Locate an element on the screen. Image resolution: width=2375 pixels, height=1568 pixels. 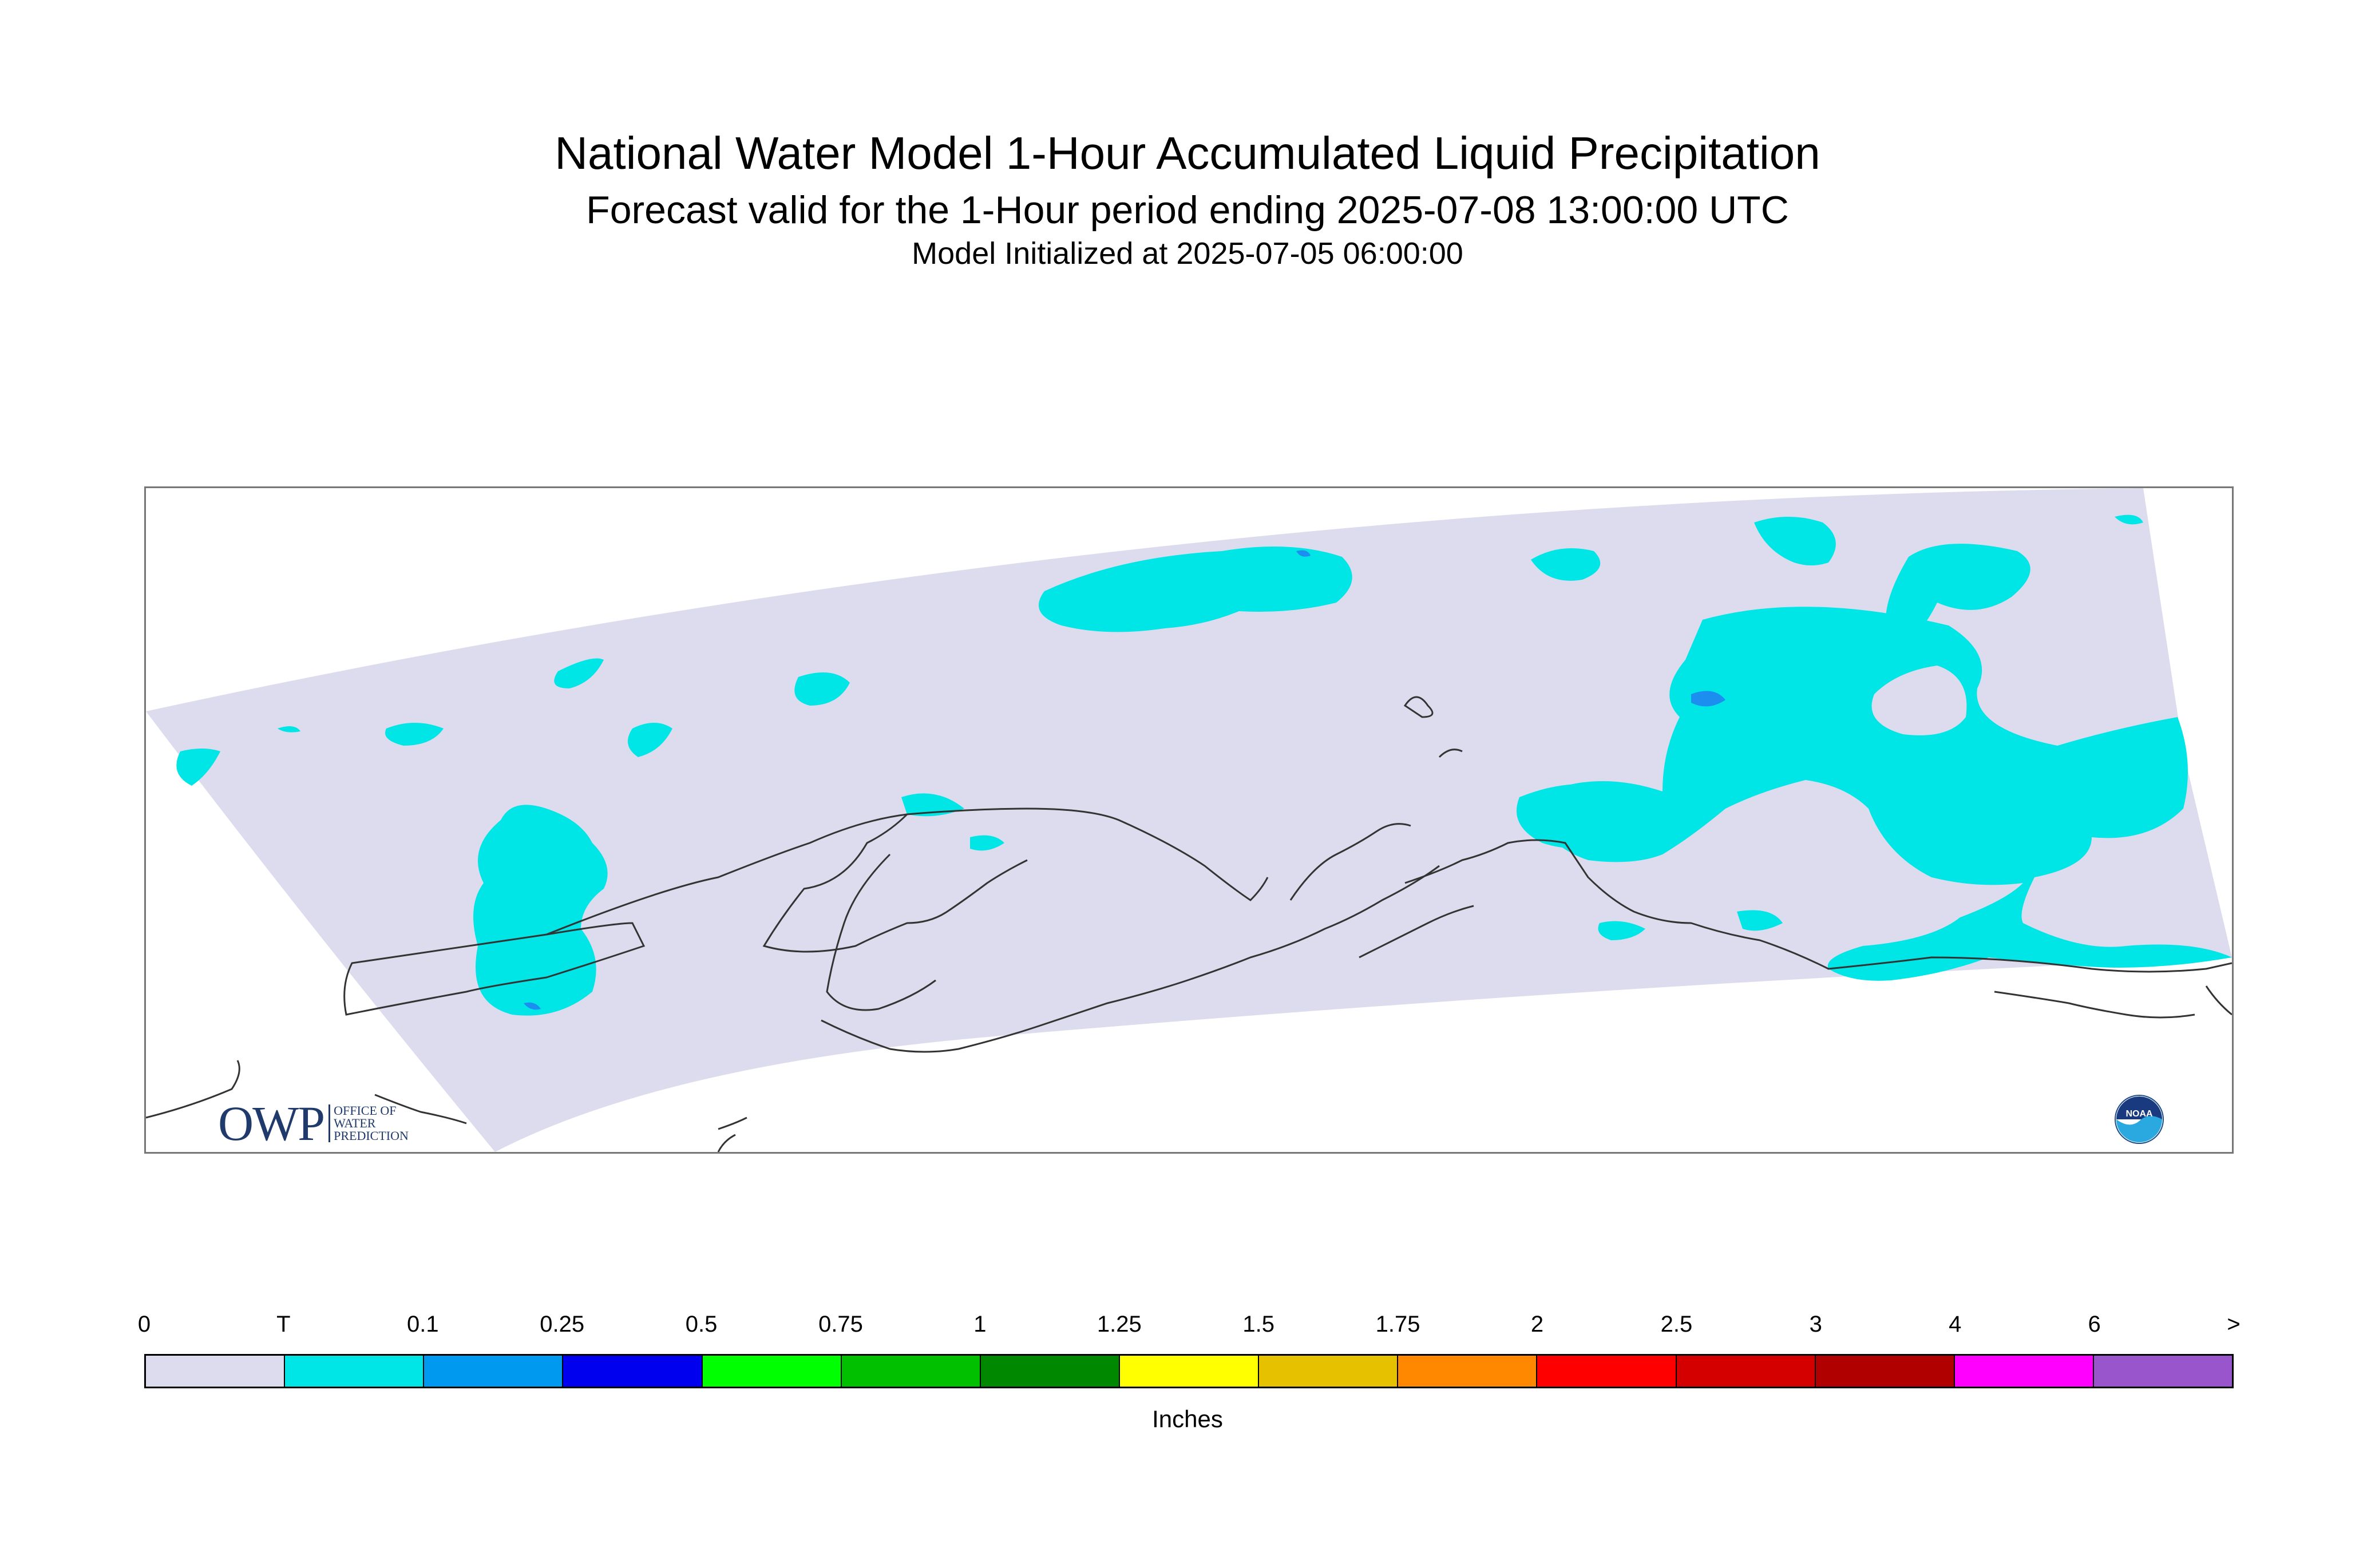
owp-logo-line-3: PREDICTION is located at coordinates (371, 1136).